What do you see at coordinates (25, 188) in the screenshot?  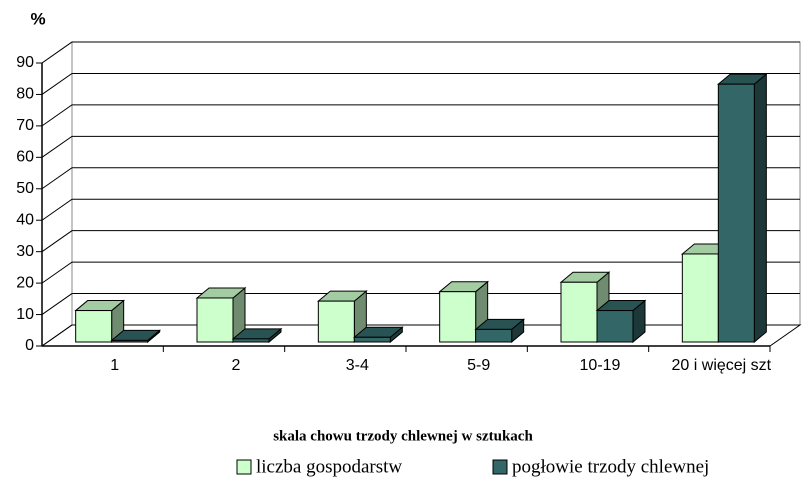 I see `y-tick-label: 50` at bounding box center [25, 188].